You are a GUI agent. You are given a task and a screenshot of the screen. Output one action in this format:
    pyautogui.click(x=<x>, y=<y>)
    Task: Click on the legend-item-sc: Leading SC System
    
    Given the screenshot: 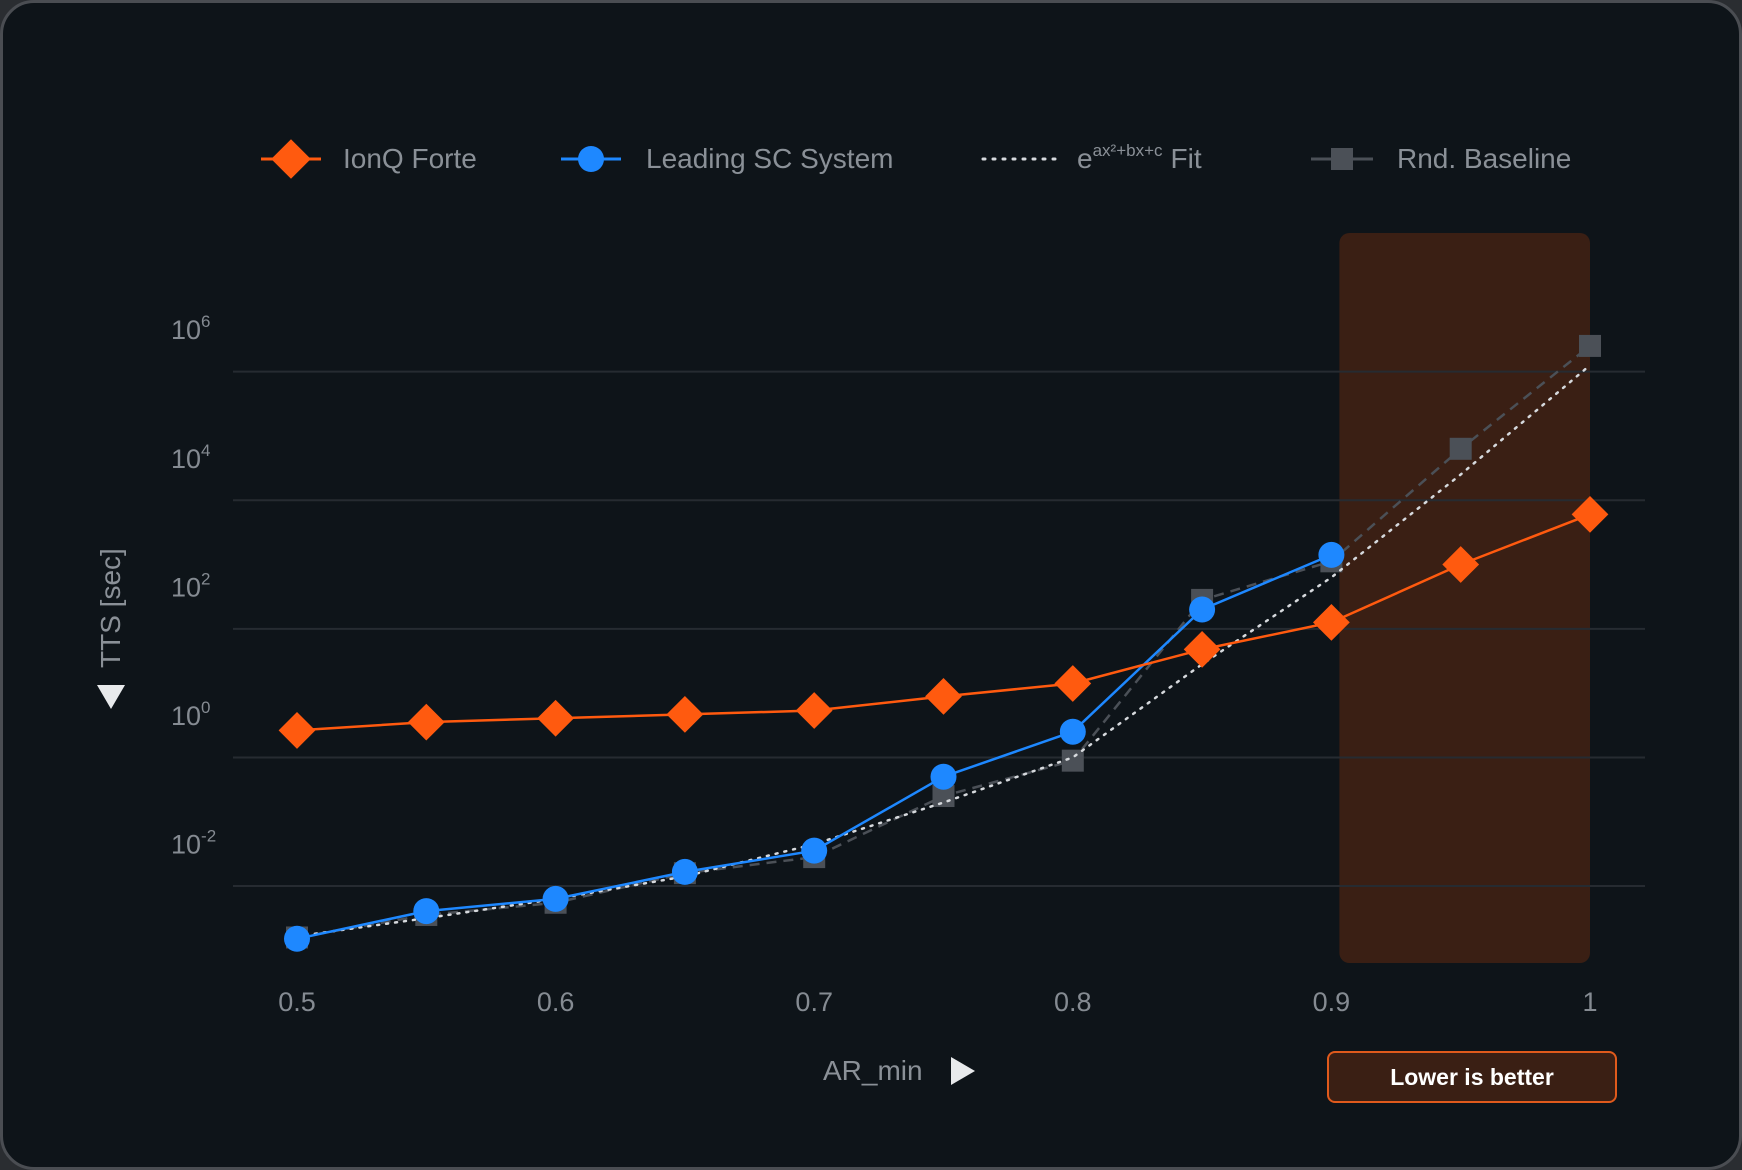 What is the action you would take?
    pyautogui.click(x=727, y=158)
    